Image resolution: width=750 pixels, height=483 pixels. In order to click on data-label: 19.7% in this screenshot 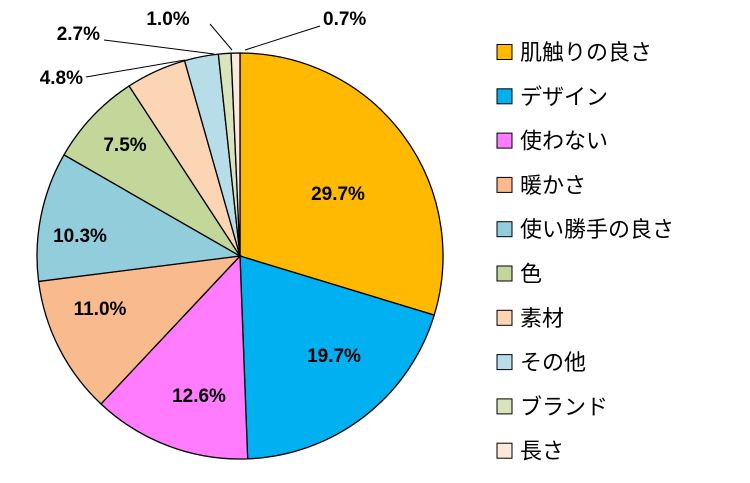, I will do `click(334, 356)`.